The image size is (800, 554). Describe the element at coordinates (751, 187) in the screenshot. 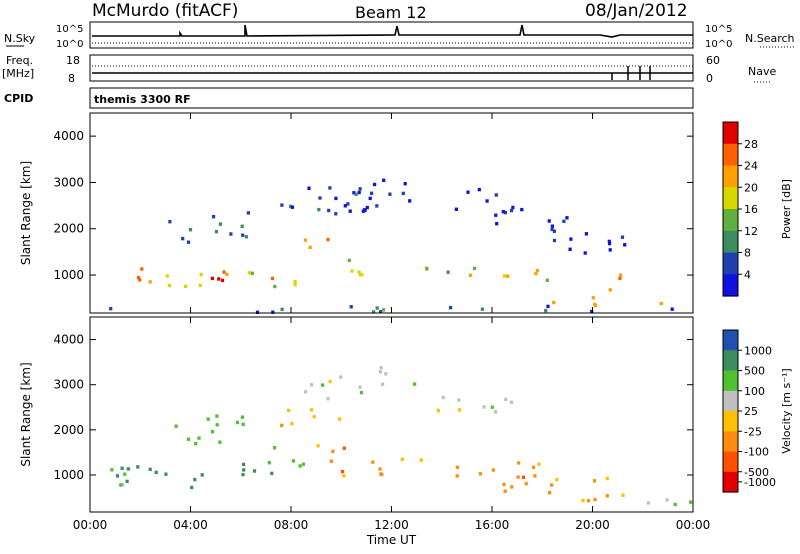

I see `colorbar-tick-label: 20` at that location.